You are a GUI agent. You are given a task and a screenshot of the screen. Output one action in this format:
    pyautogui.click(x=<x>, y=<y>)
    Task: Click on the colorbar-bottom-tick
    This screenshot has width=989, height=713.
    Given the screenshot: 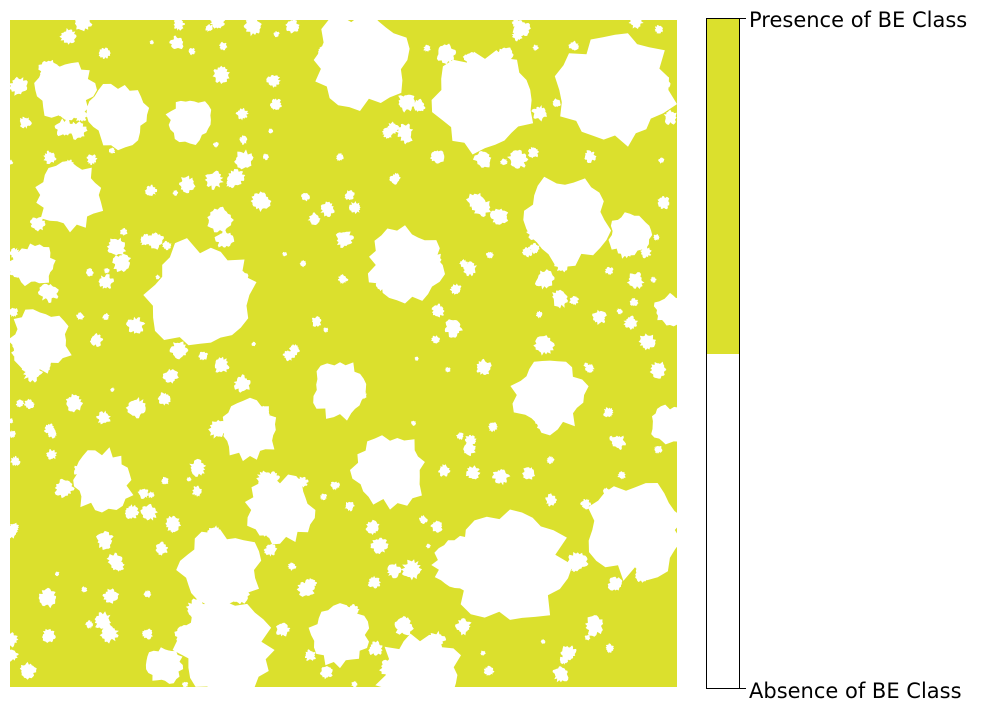 What is the action you would take?
    pyautogui.click(x=743, y=688)
    